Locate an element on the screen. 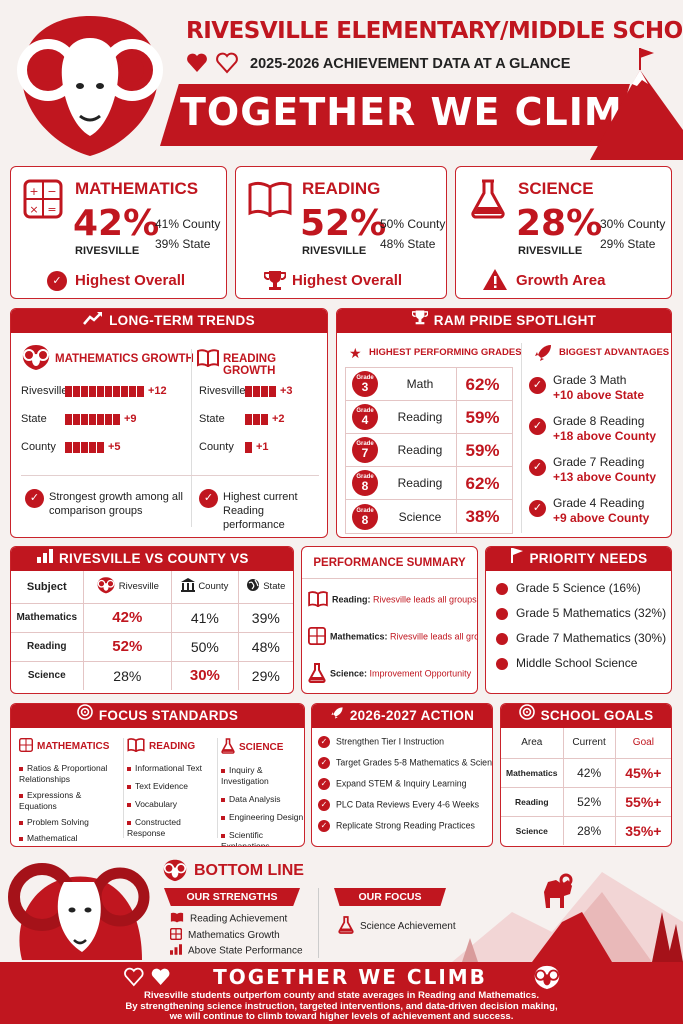 The width and height of the screenshot is (683, 1024). star-icon: ★ is located at coordinates (355, 353).